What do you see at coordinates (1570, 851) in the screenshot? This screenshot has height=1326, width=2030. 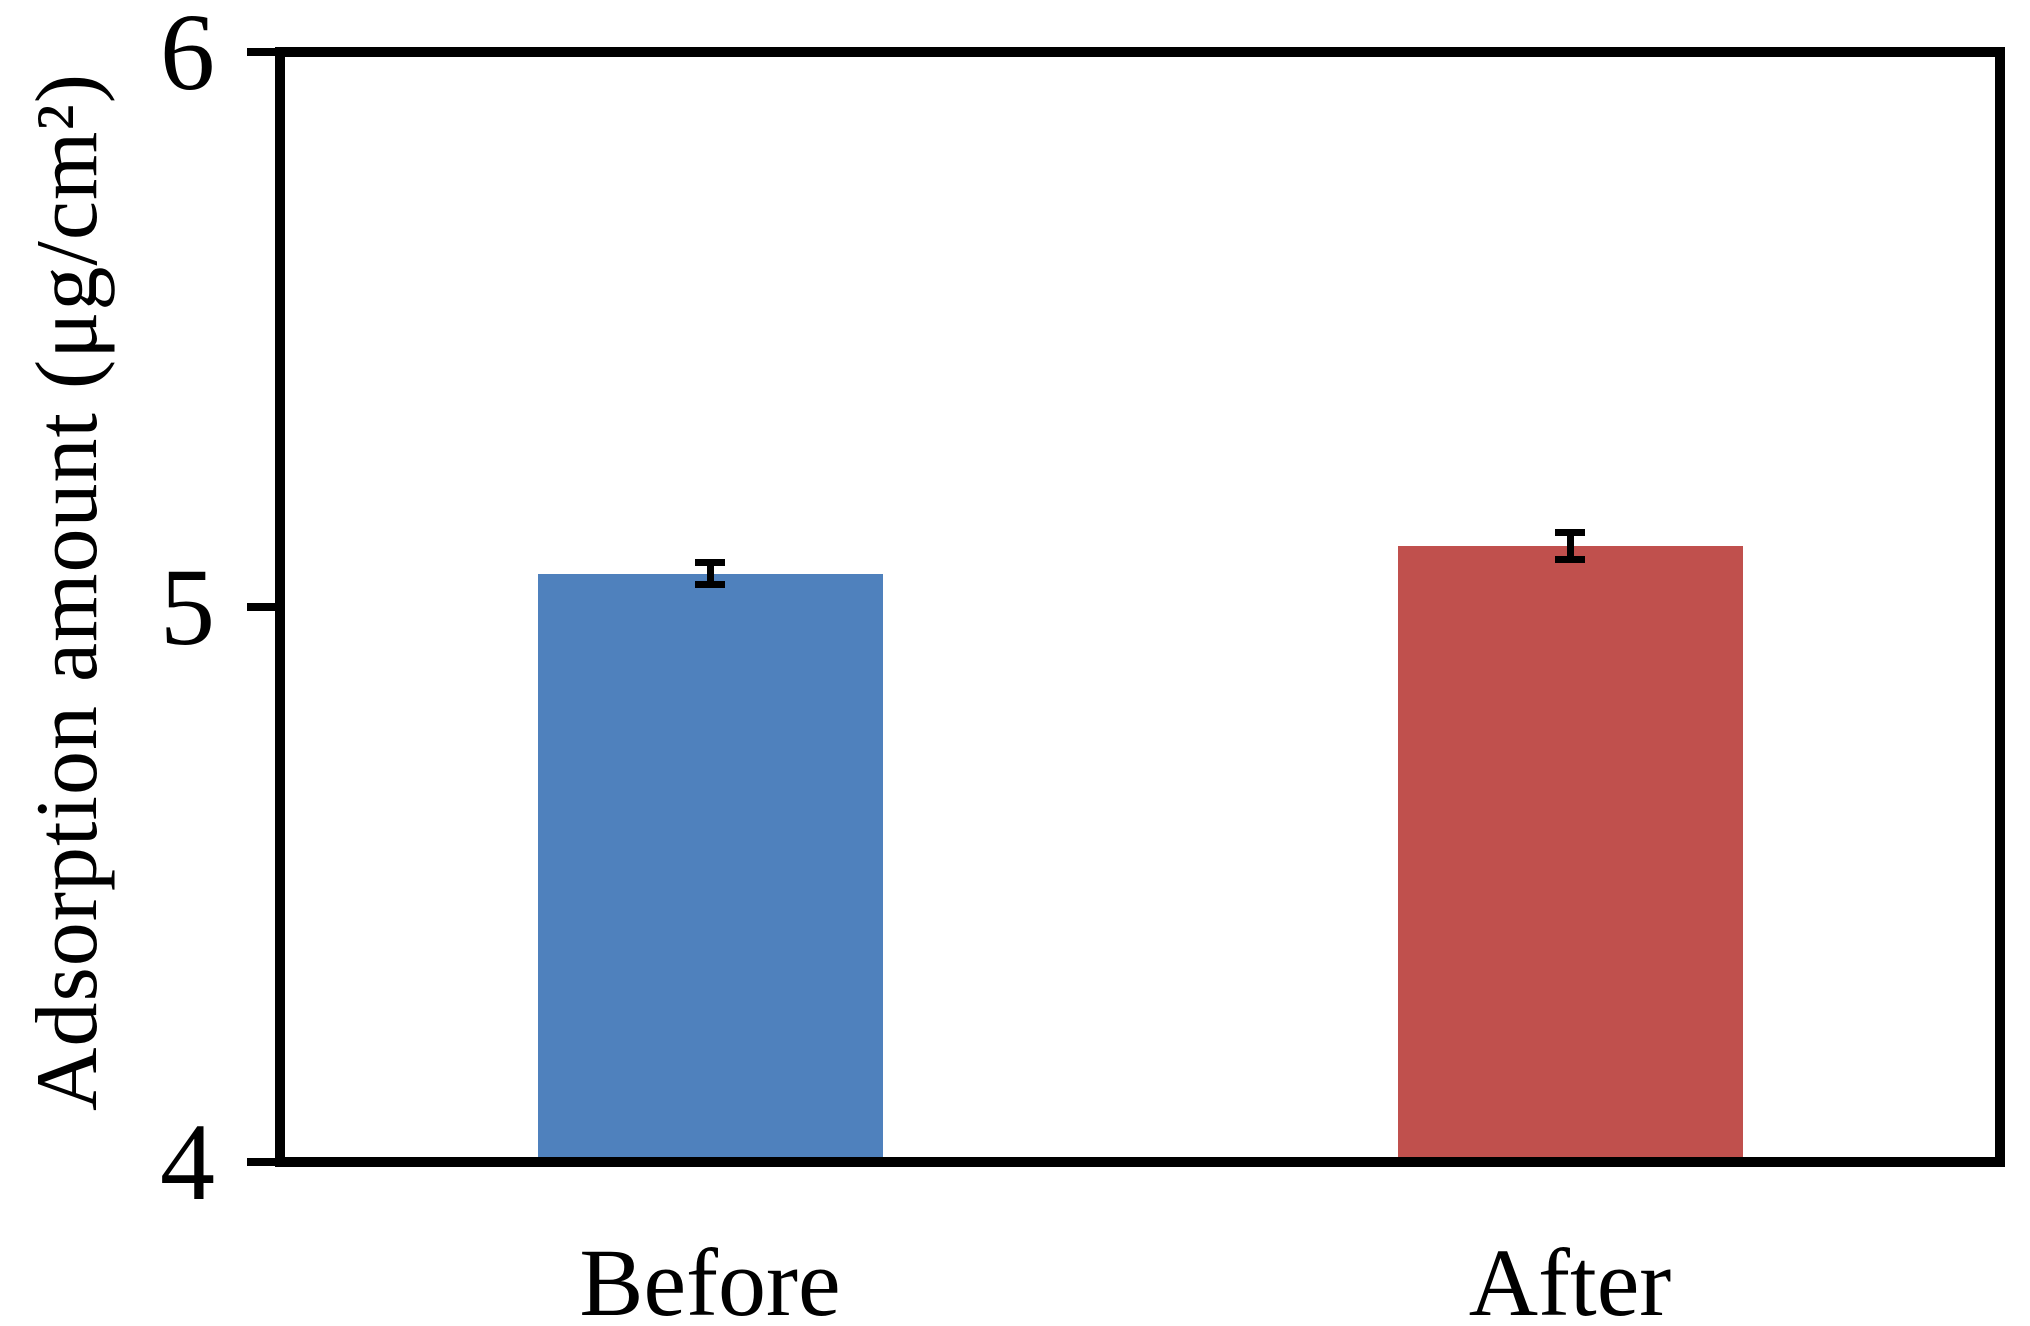 I see `bar-after` at bounding box center [1570, 851].